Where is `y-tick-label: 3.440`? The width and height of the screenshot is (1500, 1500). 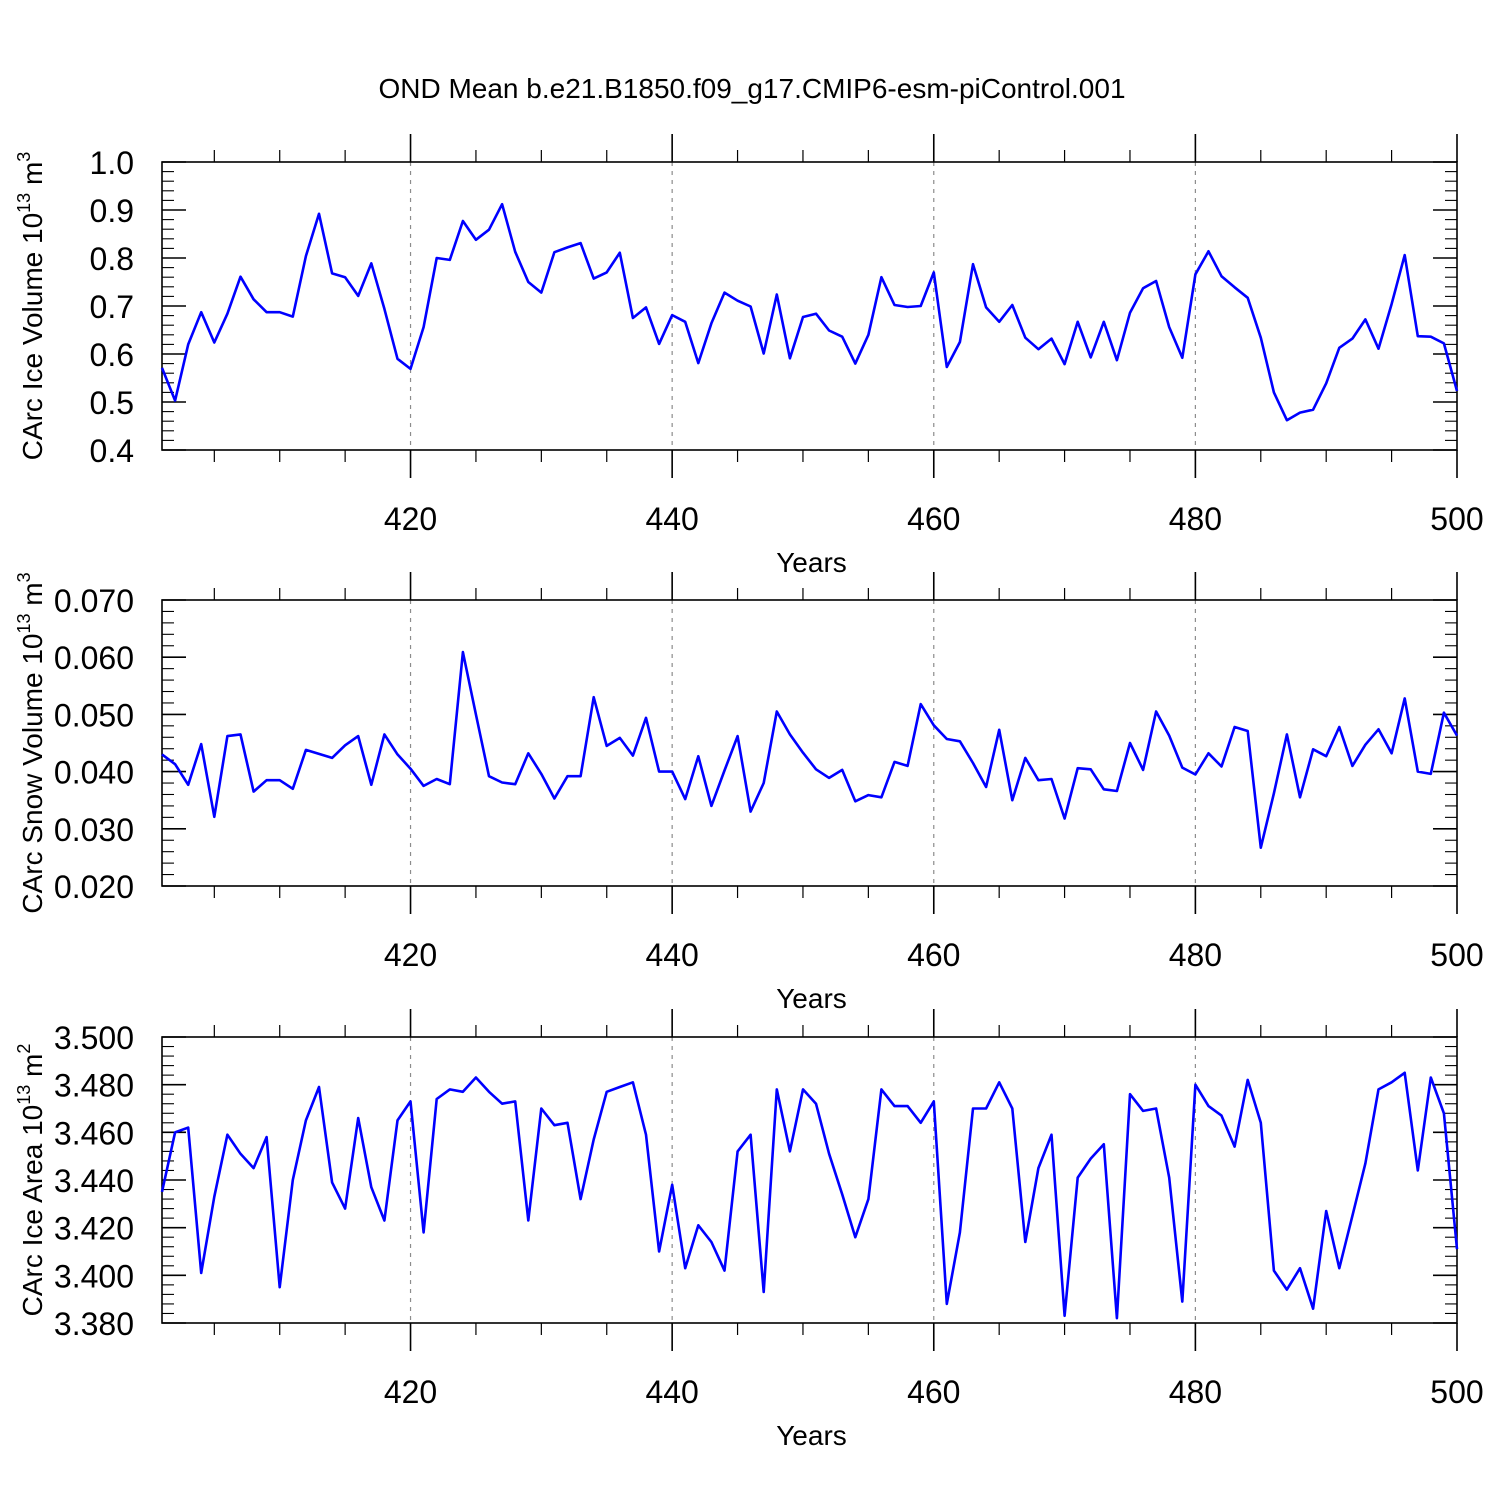 y-tick-label: 3.440 is located at coordinates (94, 1181).